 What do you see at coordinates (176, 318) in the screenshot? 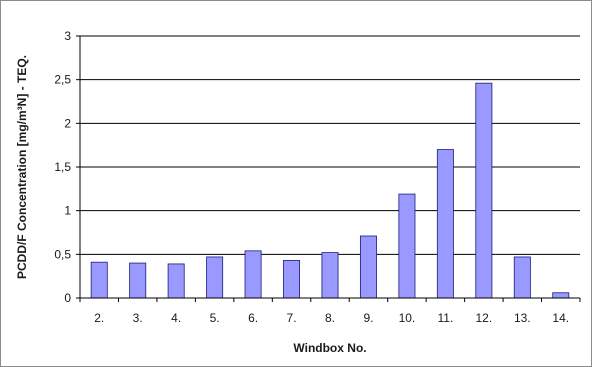
I see `x-tick-label: 4.` at bounding box center [176, 318].